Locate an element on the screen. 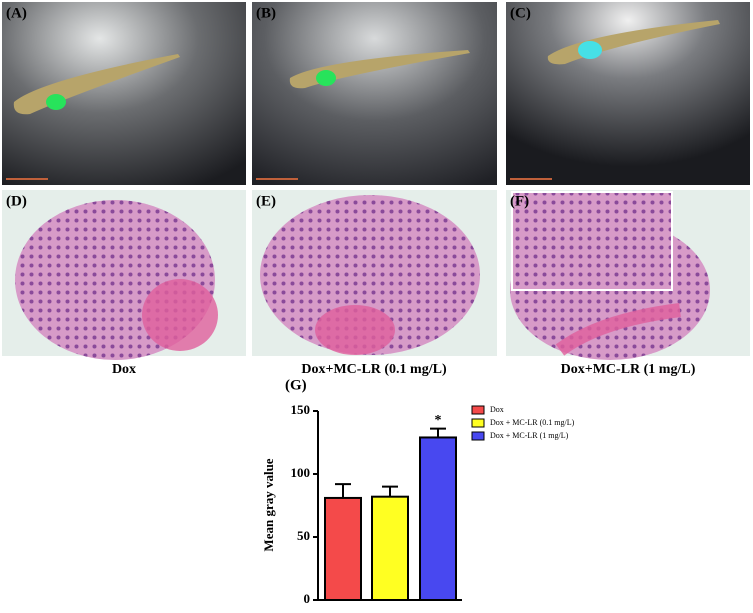 The height and width of the screenshot is (613, 753). panel-label: (C) is located at coordinates (520, 13).